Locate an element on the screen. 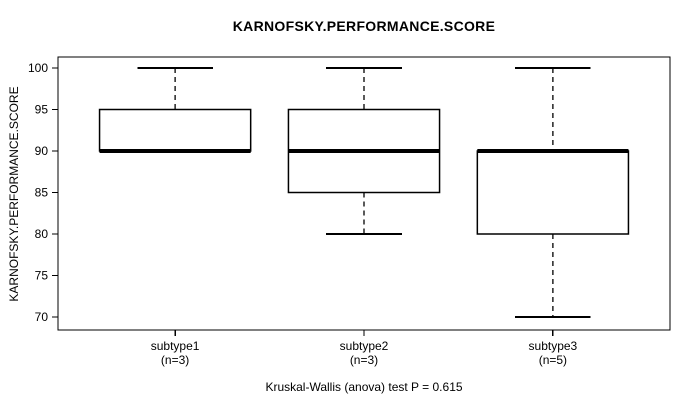 Image resolution: width=700 pixels, height=400 pixels. y-tick-label: 70 is located at coordinates (42, 317).